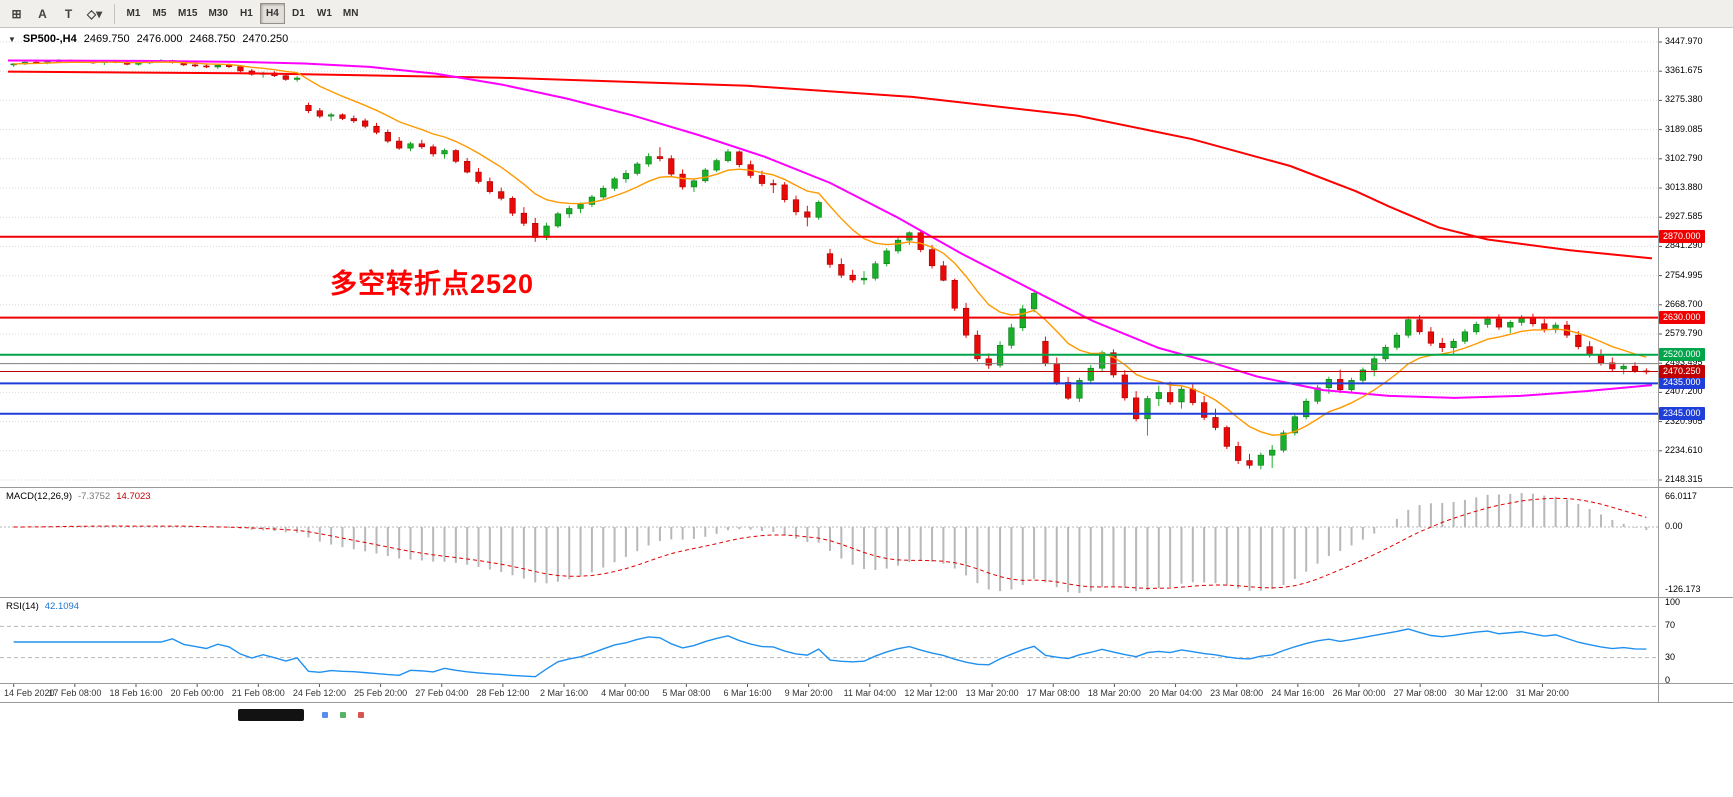 This screenshot has height=797, width=1733. Describe the element at coordinates (16, 13) in the screenshot. I see `chart-grid-icon: ⊞` at that location.